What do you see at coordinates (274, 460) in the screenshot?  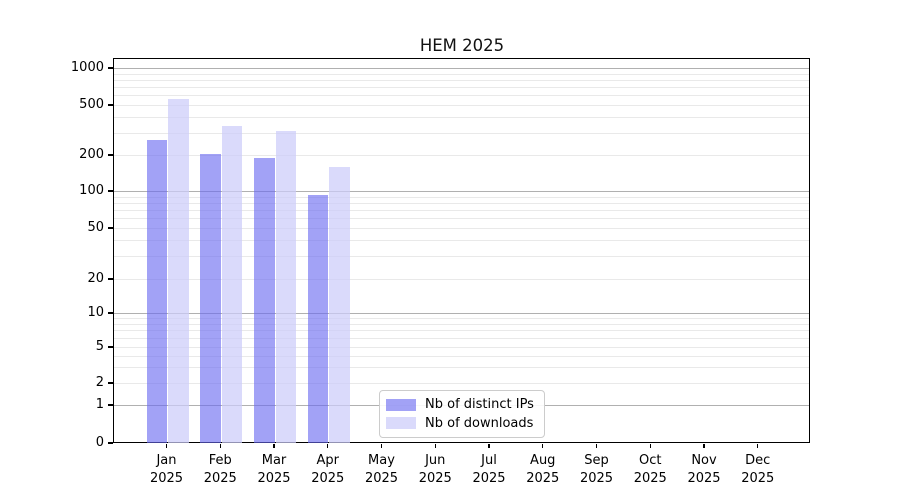 I see `x-tick-month: Mar` at bounding box center [274, 460].